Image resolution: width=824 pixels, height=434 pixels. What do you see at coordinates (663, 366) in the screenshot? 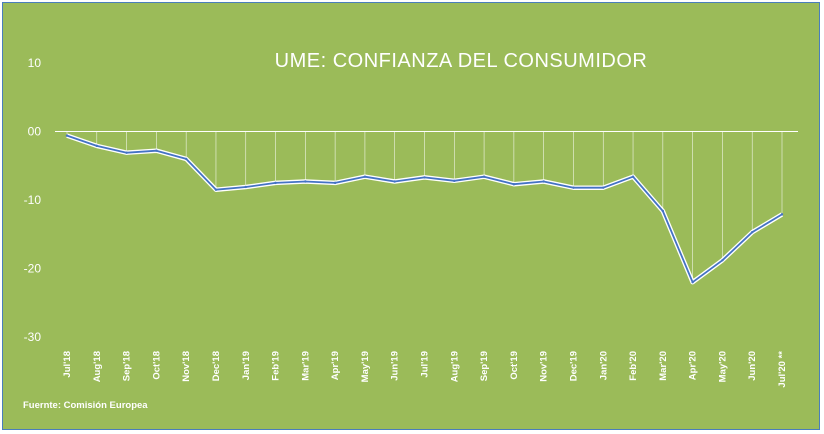
I see `x-tick-label: Mar'20` at bounding box center [663, 366].